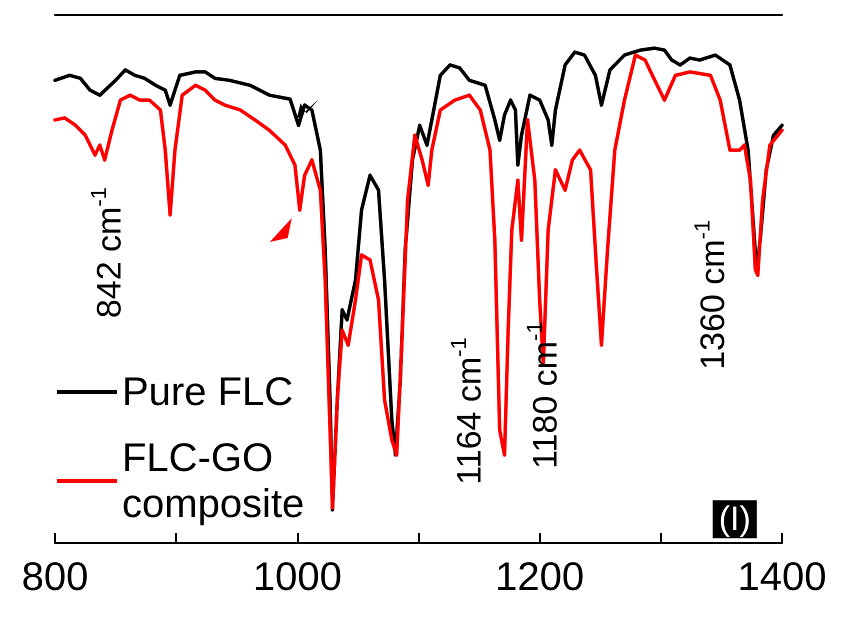 Image resolution: width=844 pixels, height=617 pixels. What do you see at coordinates (55, 577) in the screenshot?
I see `x-tick-label: 800` at bounding box center [55, 577].